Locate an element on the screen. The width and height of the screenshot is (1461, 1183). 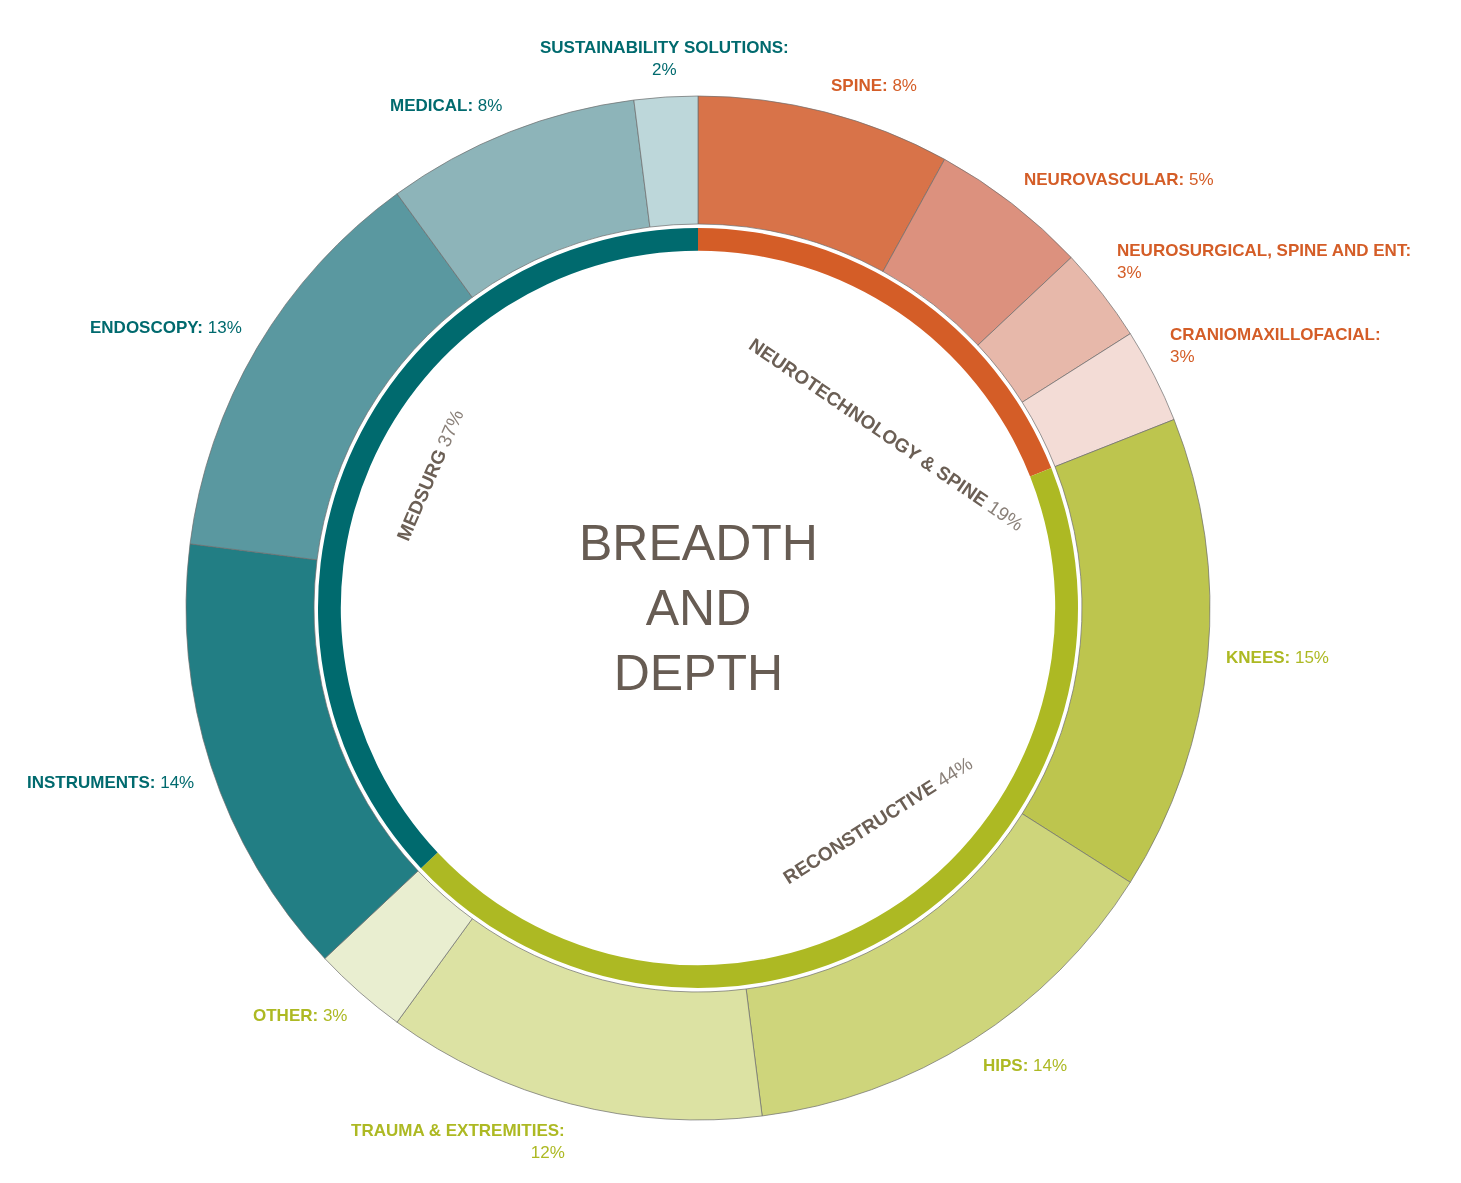
slice-label: NEUROVASCULAR: 5% is located at coordinates (1119, 179).